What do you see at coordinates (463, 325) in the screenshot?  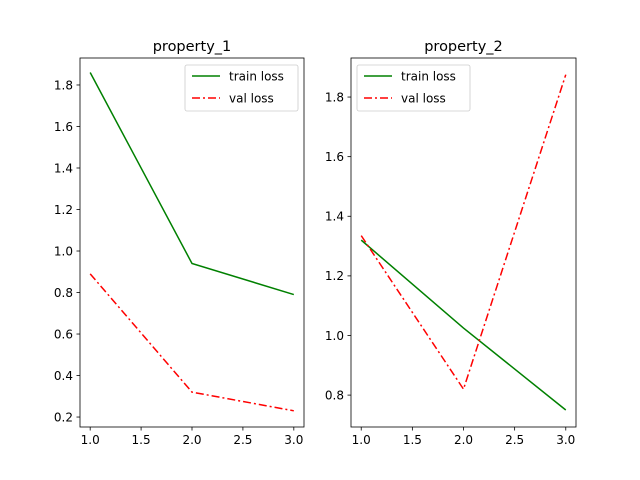 I see `series-line-train-loss` at bounding box center [463, 325].